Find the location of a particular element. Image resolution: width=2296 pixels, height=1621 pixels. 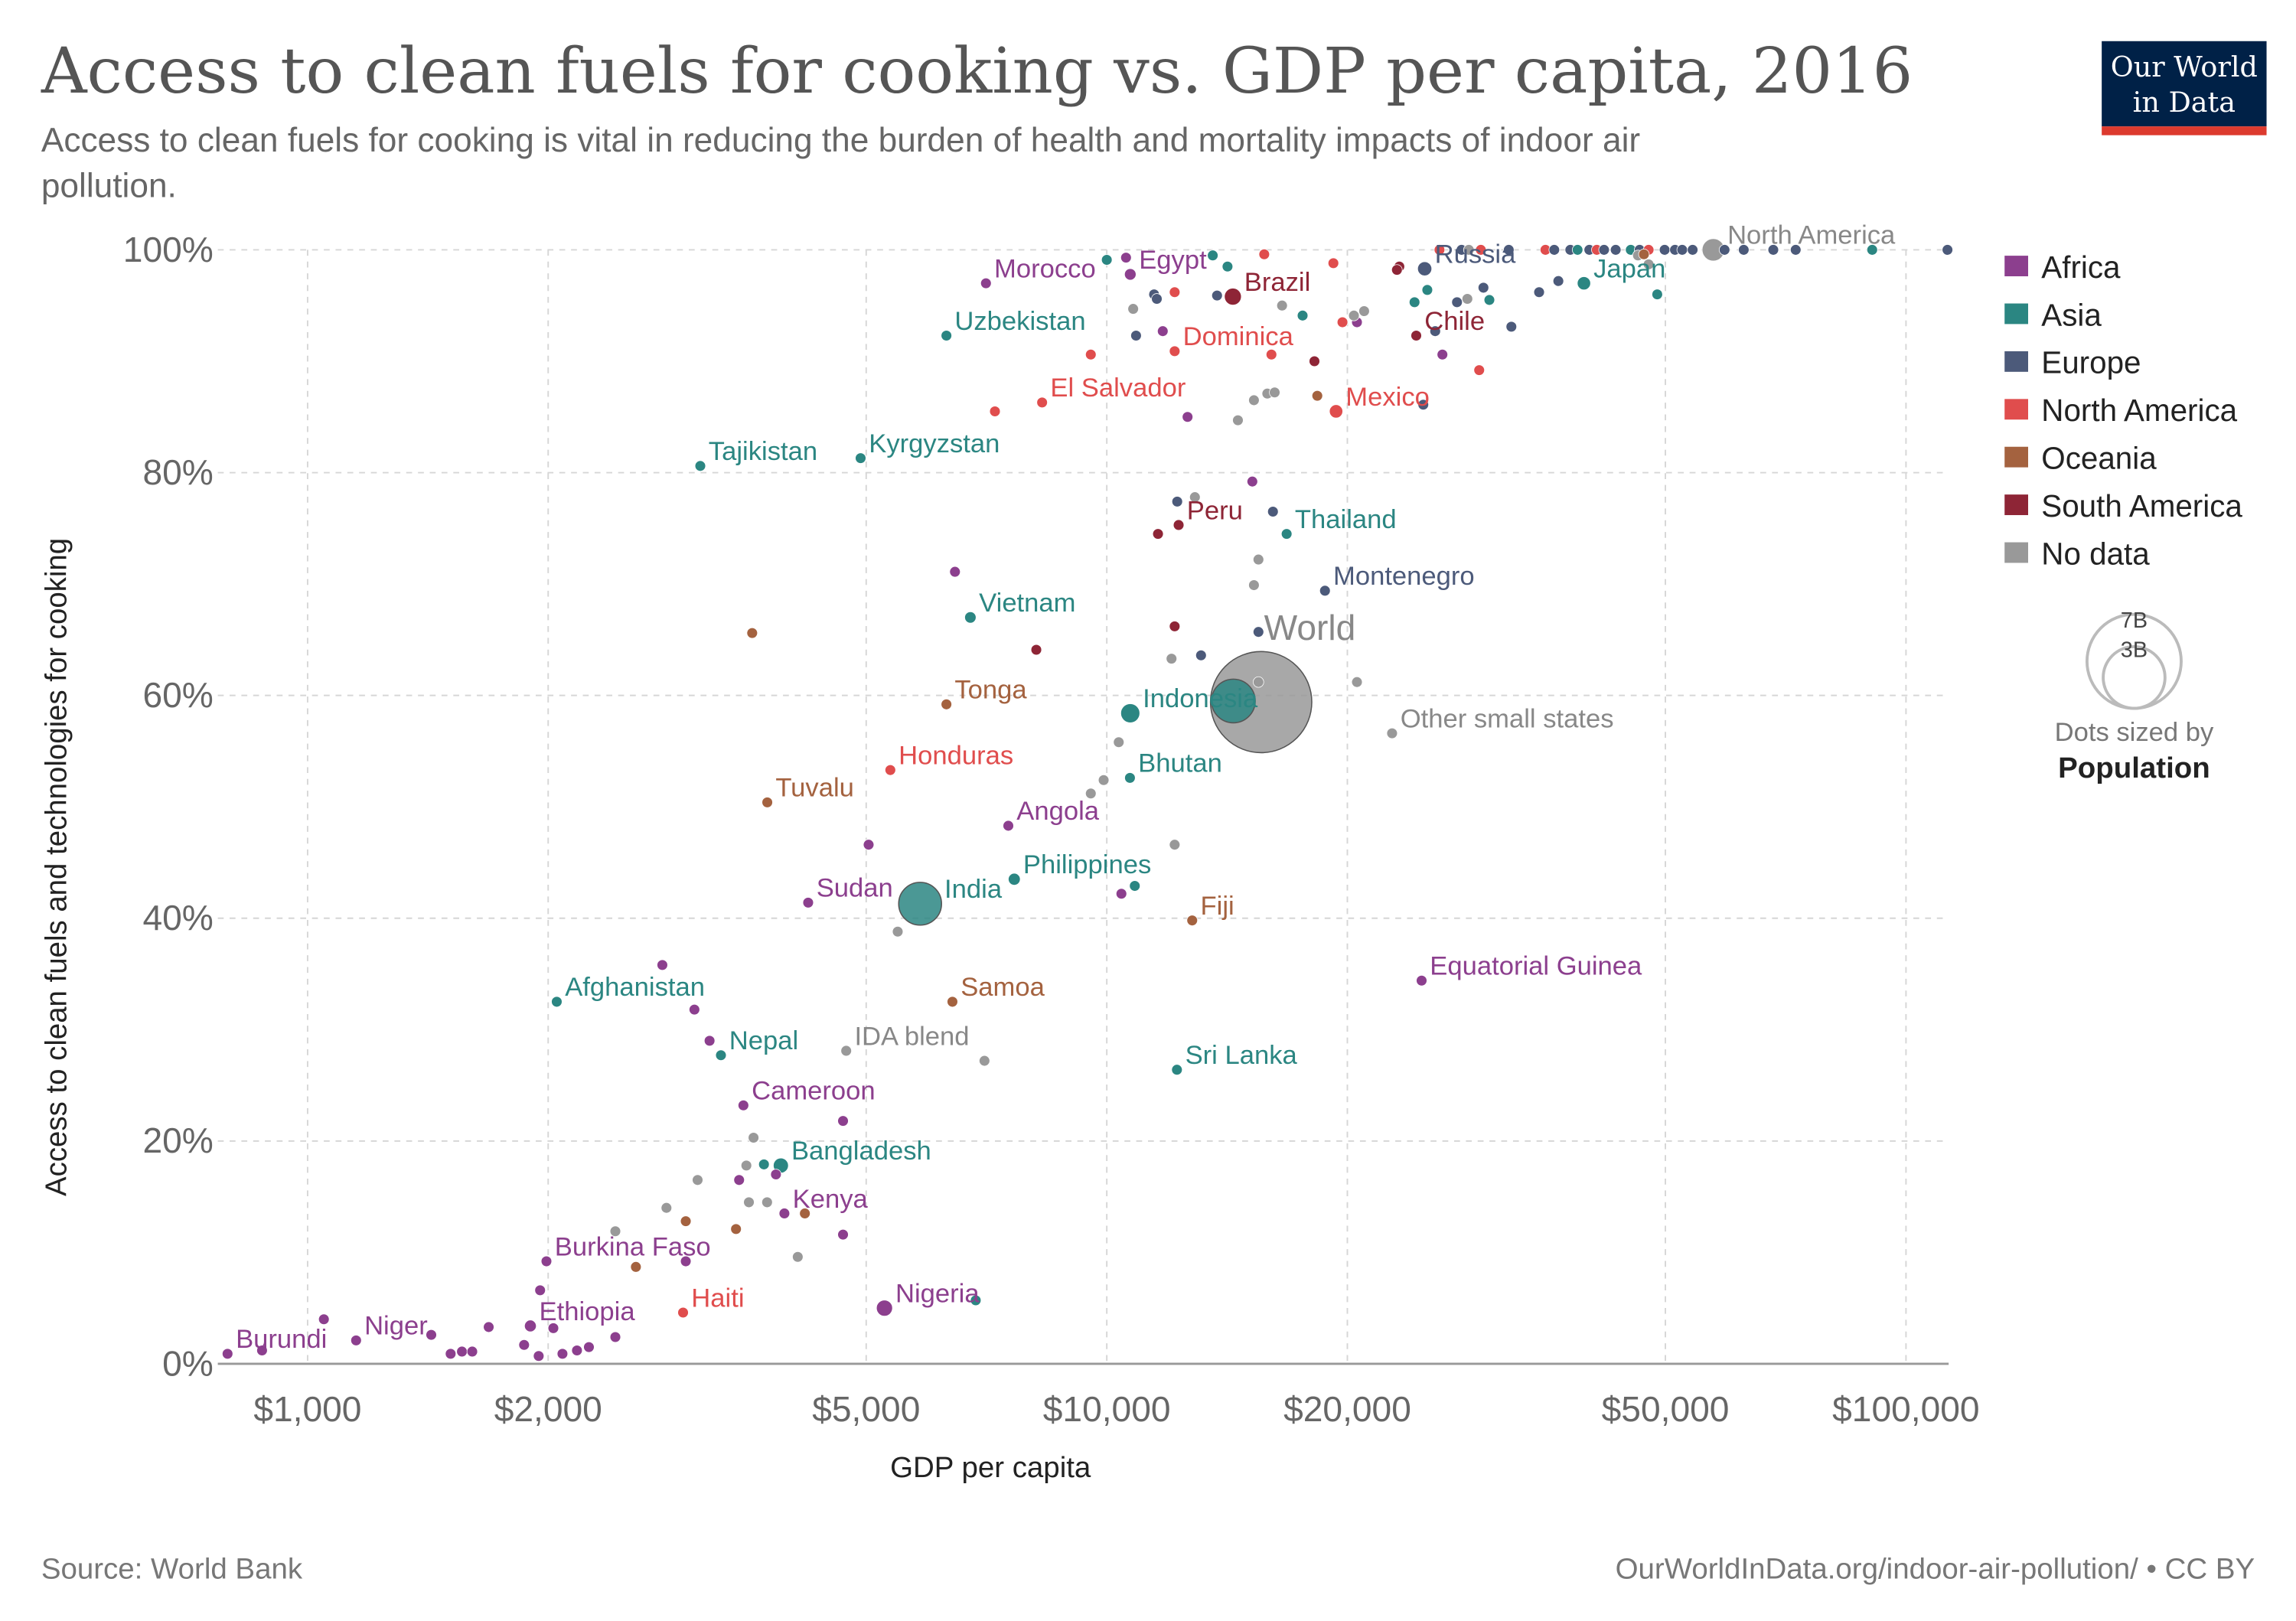

data-point-other-small-states is located at coordinates (1392, 733).